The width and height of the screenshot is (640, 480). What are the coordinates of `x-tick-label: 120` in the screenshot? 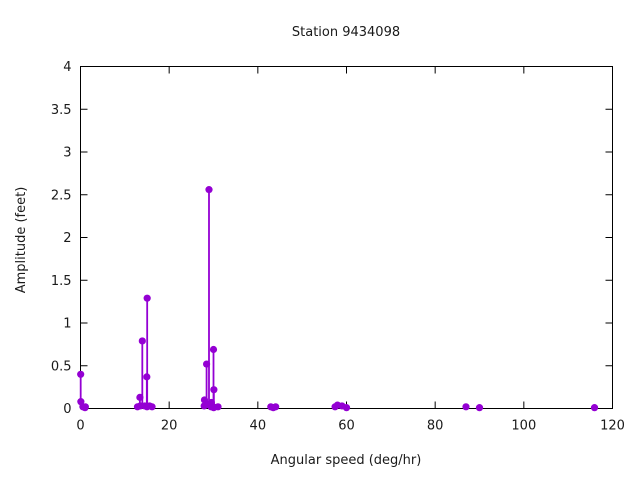 It's located at (612, 426).